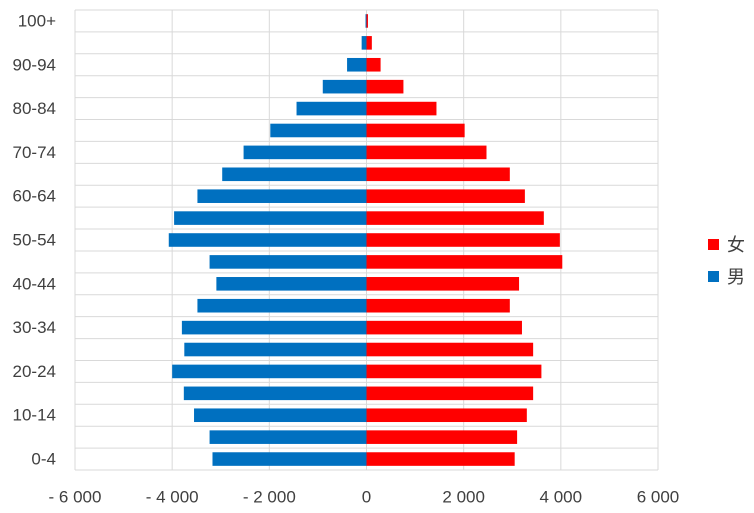 This screenshot has height=513, width=754. What do you see at coordinates (34, 371) in the screenshot?
I see `category-tick-label: 20-24` at bounding box center [34, 371].